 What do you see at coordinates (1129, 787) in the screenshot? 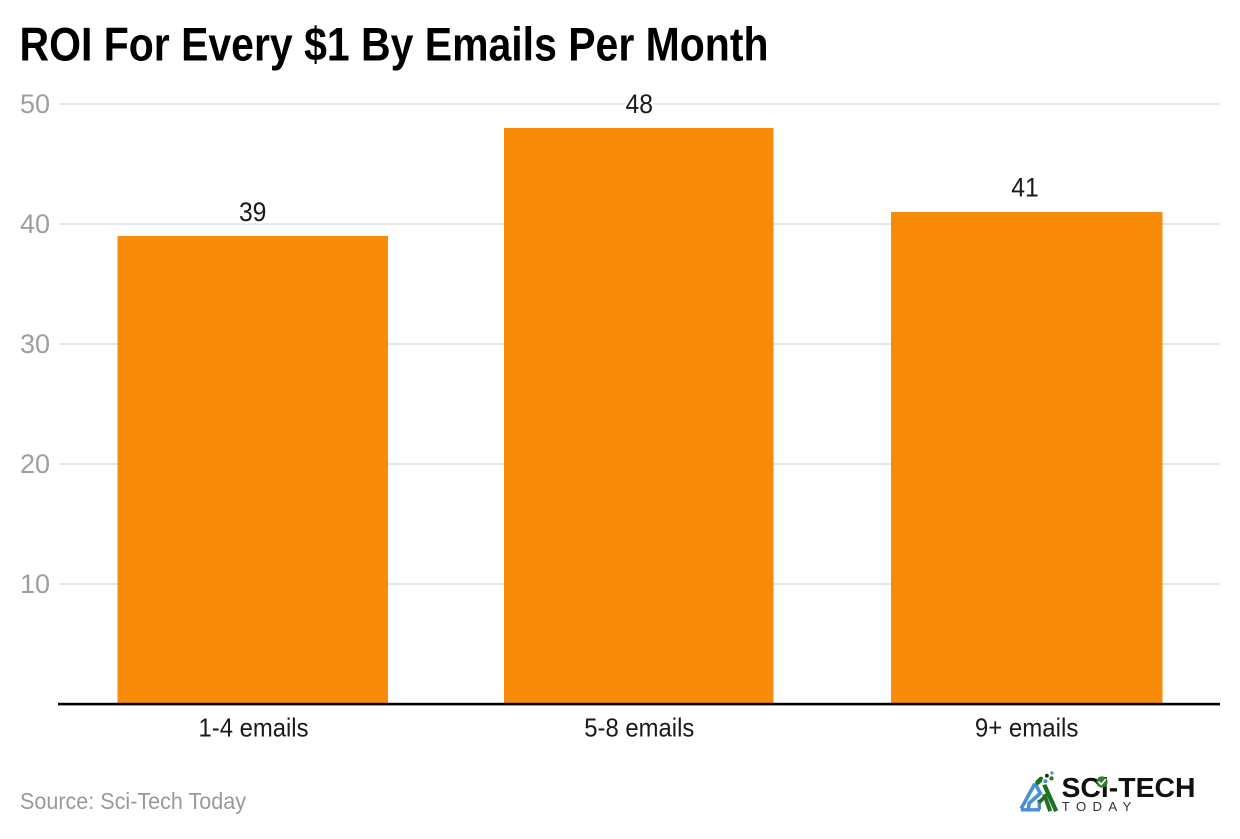
I see `svg-text: SCi-TECH` at bounding box center [1129, 787].